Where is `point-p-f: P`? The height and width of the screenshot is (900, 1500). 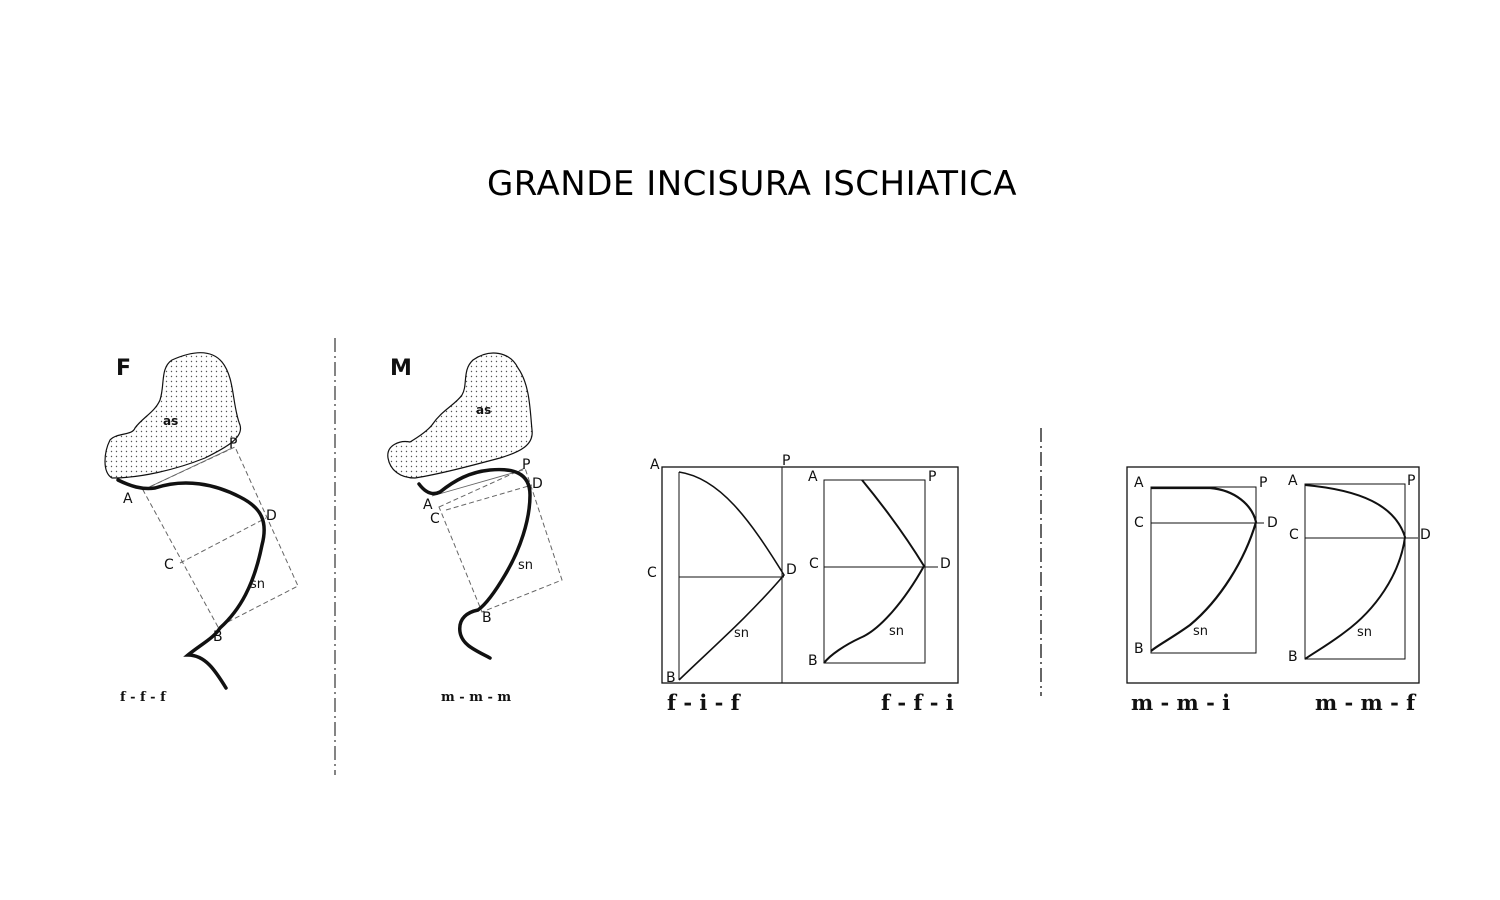 point-p-f: P is located at coordinates (233, 444).